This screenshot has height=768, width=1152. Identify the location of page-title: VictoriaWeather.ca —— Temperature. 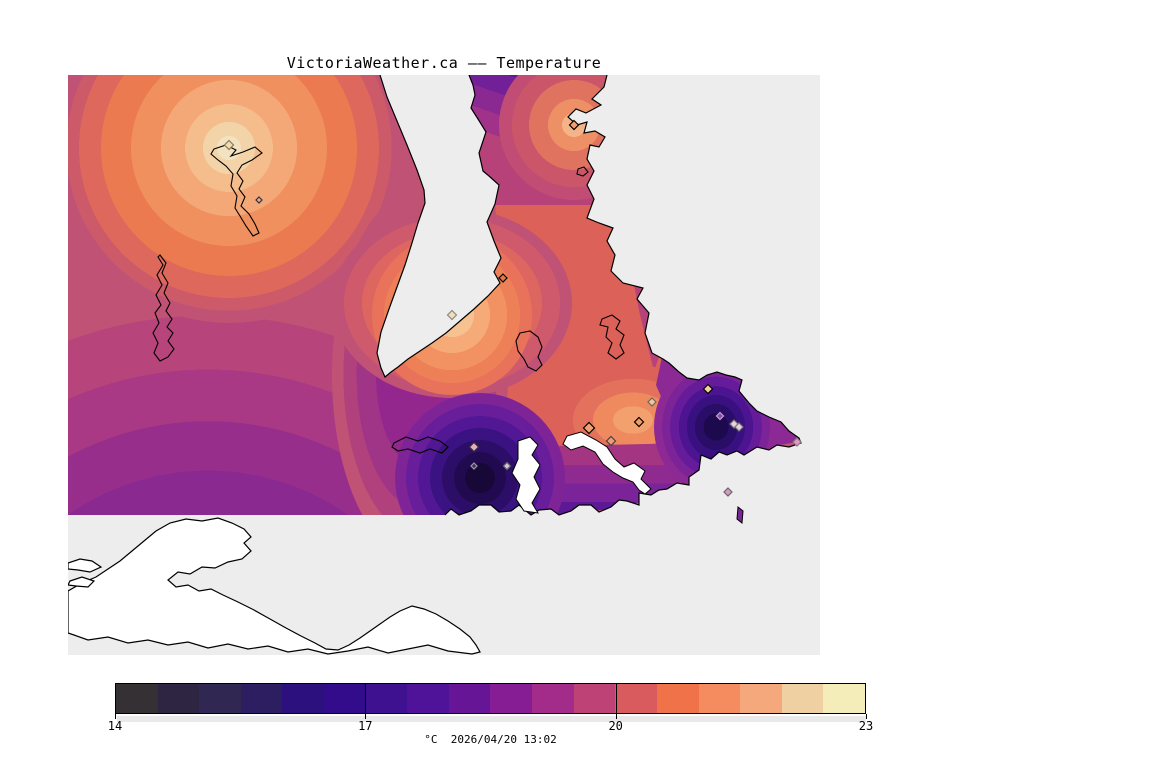
(444, 63).